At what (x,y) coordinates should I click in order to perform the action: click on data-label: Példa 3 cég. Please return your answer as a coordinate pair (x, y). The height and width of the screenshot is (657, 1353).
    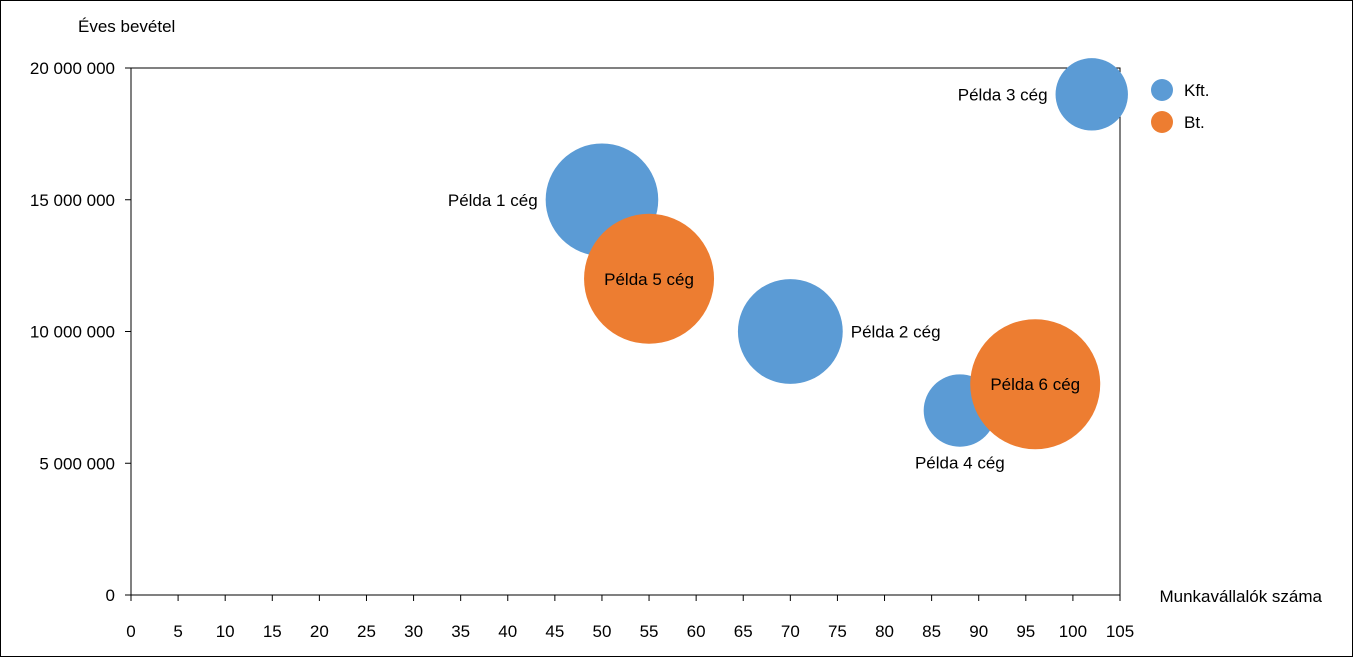
    Looking at the image, I should click on (1003, 94).